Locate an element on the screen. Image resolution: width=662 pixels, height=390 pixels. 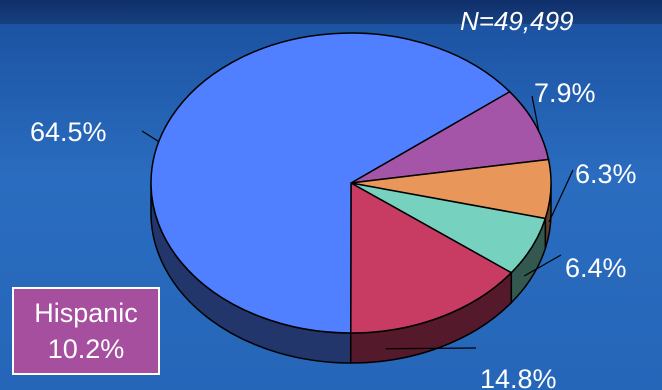
slice-label-2: 6.3% is located at coordinates (606, 174).